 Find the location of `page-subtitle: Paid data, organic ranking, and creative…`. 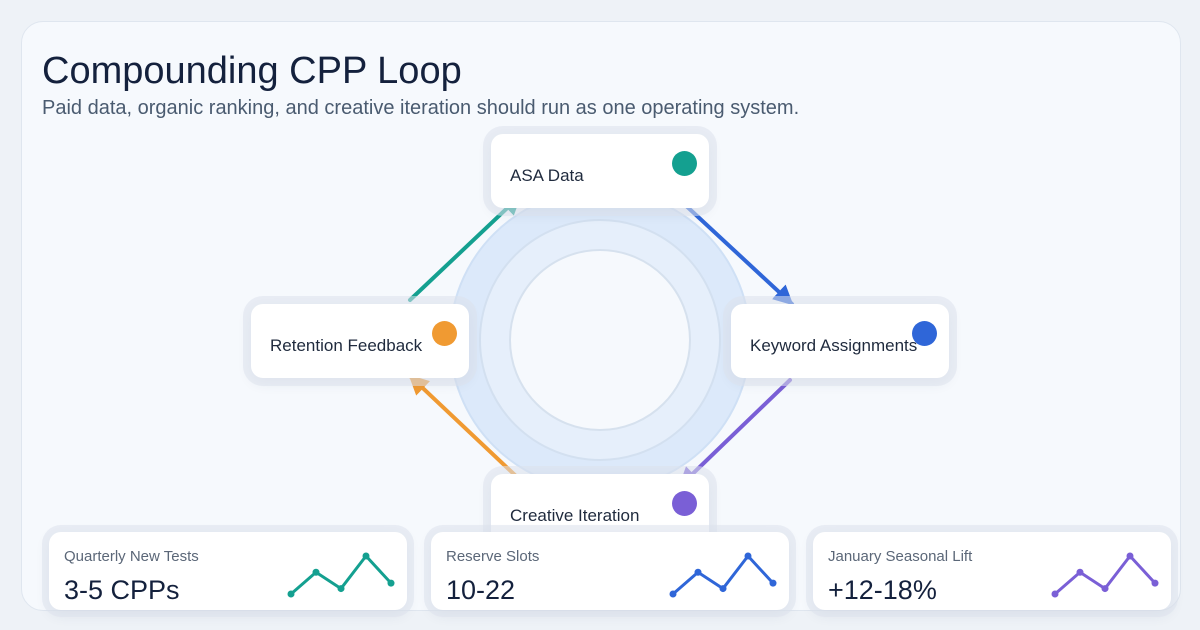

page-subtitle: Paid data, organic ranking, and creative… is located at coordinates (421, 108).